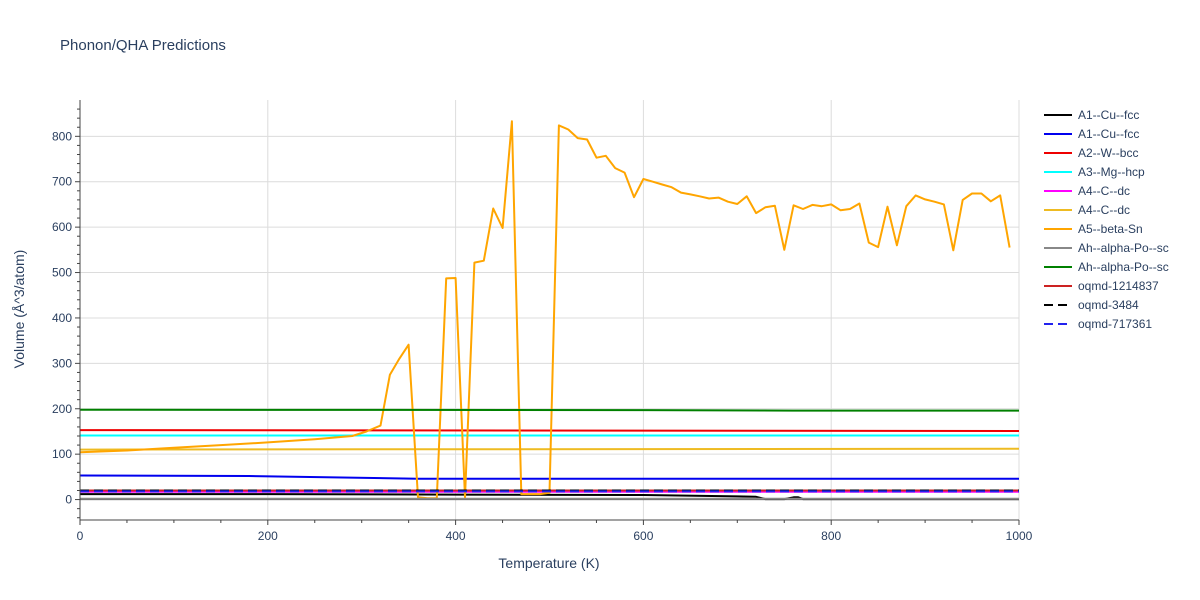  Describe the element at coordinates (62, 363) in the screenshot. I see `y-tick-label: 300` at that location.